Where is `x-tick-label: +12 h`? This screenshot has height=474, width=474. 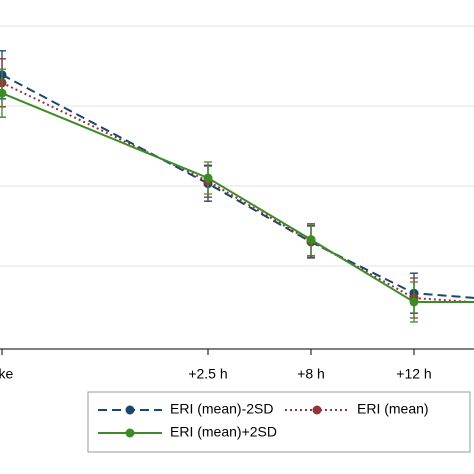 x-tick-label: +12 h is located at coordinates (413, 374).